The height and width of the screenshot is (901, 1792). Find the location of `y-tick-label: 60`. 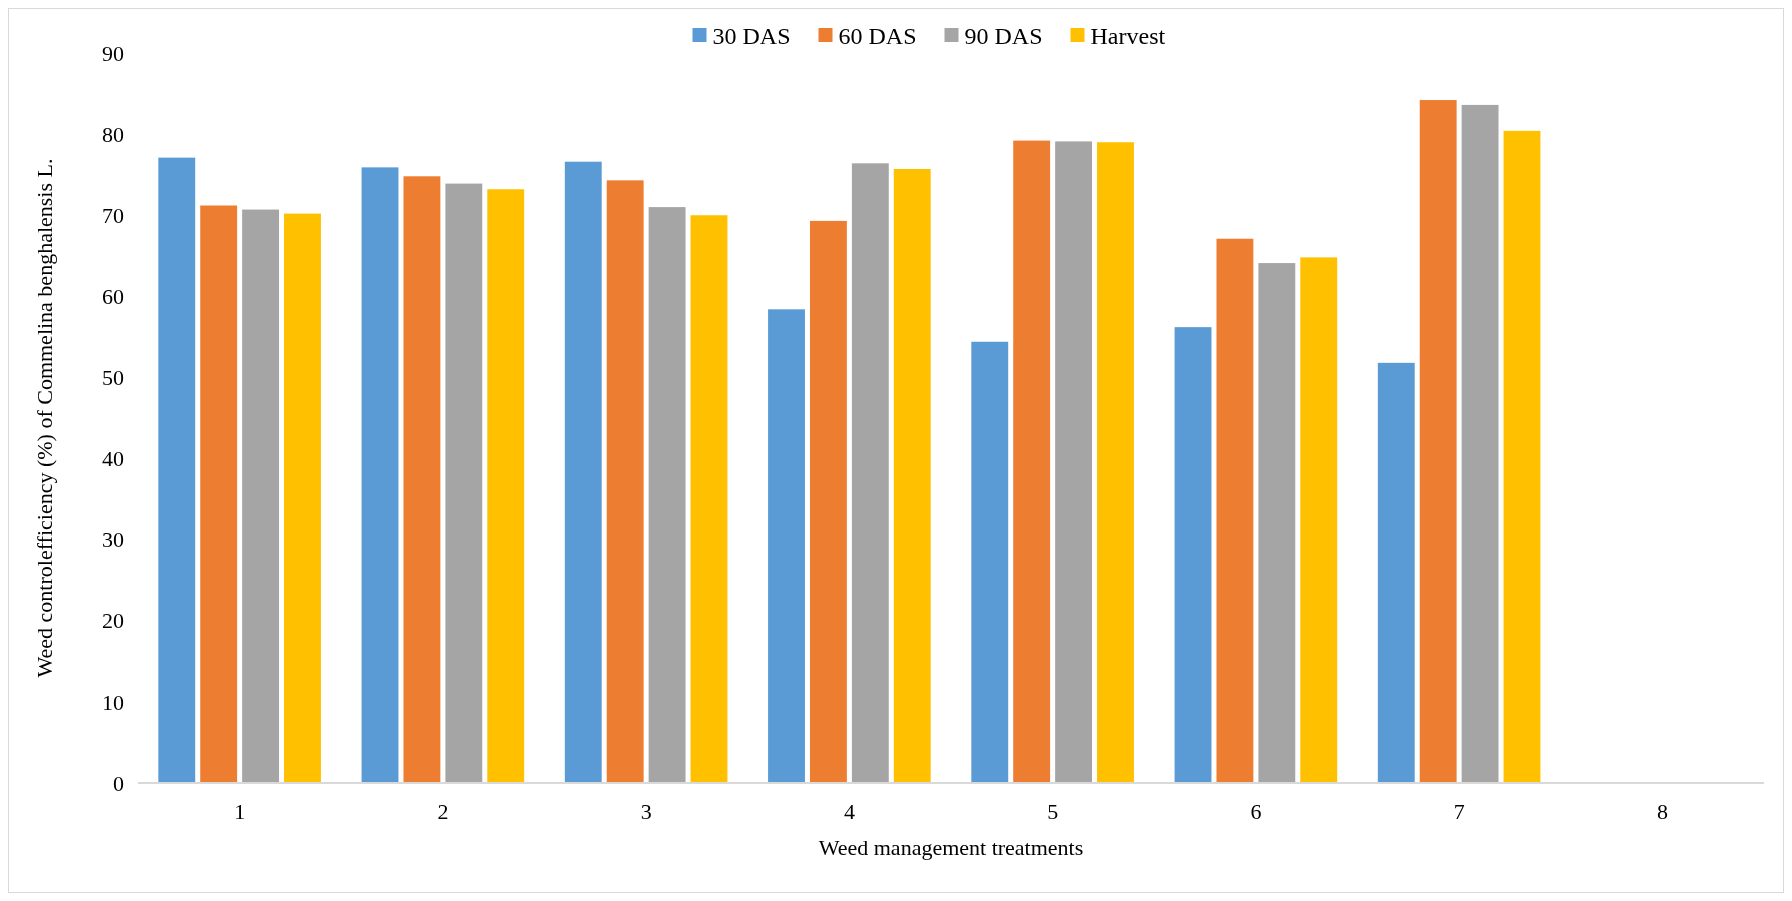

y-tick-label: 60 is located at coordinates (113, 297).